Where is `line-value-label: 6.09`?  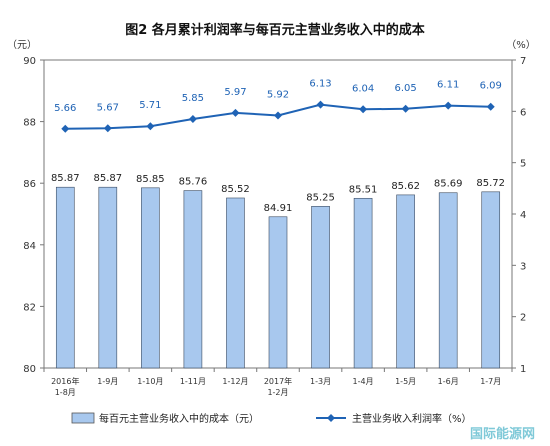
line-value-label: 6.09 is located at coordinates (491, 86).